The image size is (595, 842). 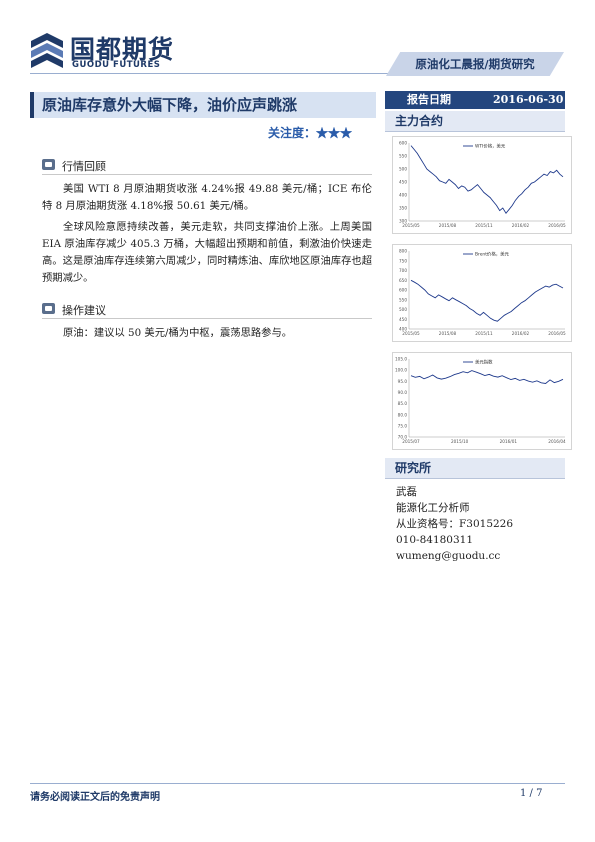 I want to click on report-date-value: 2016-06-30, so click(x=528, y=99).